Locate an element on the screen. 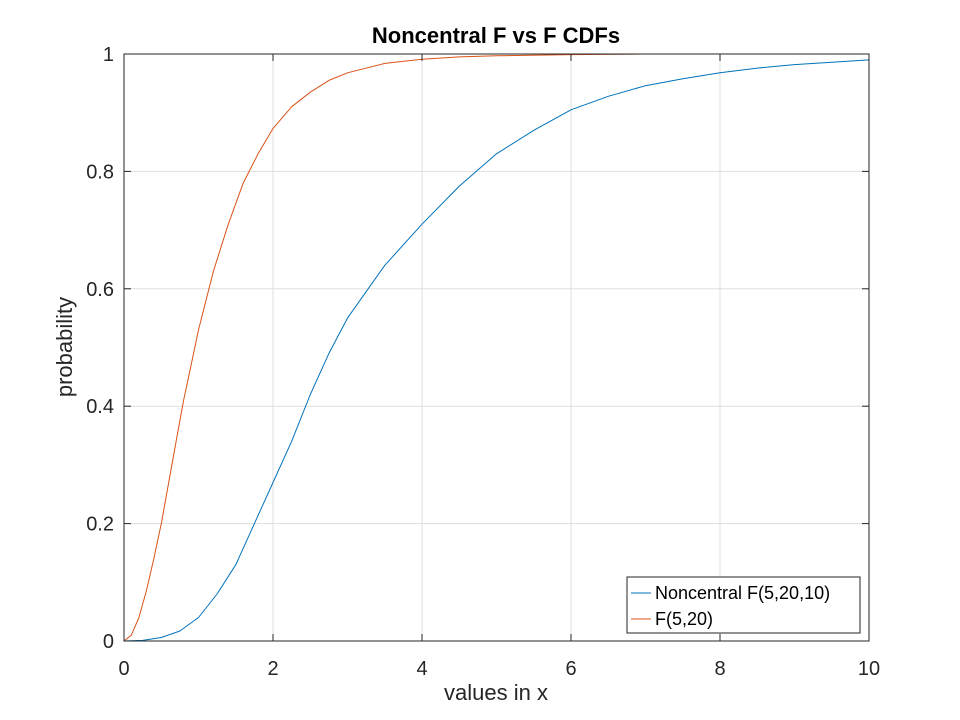  legend: Noncentral F(5,20,10) F(5,20) is located at coordinates (743, 605).